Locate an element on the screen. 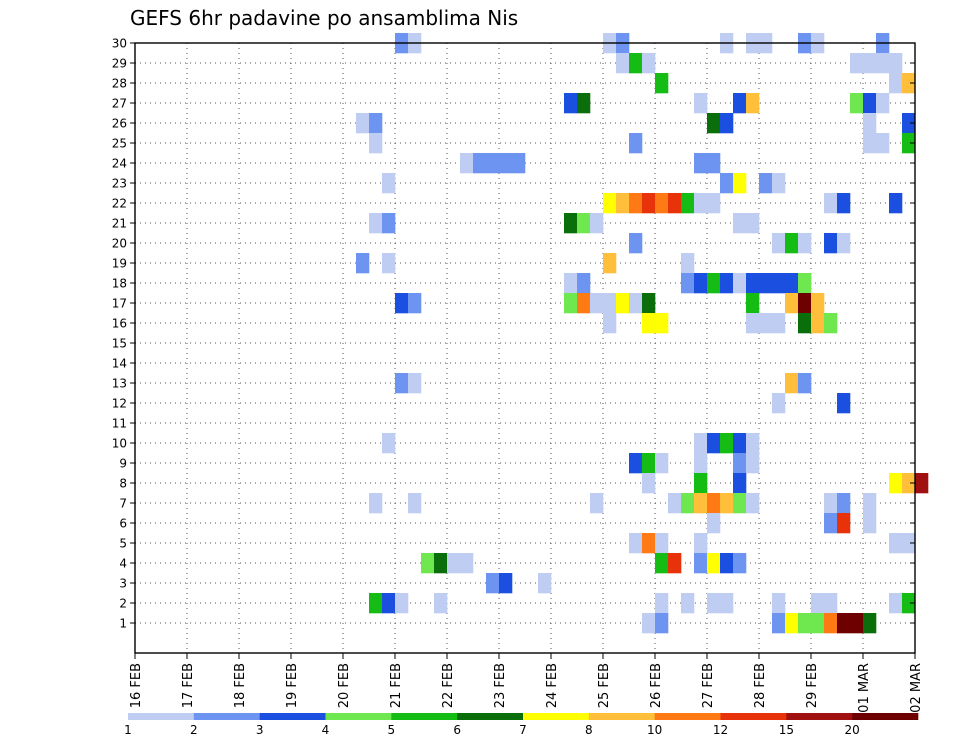  x-tick-label: 28 FEB is located at coordinates (760, 685).